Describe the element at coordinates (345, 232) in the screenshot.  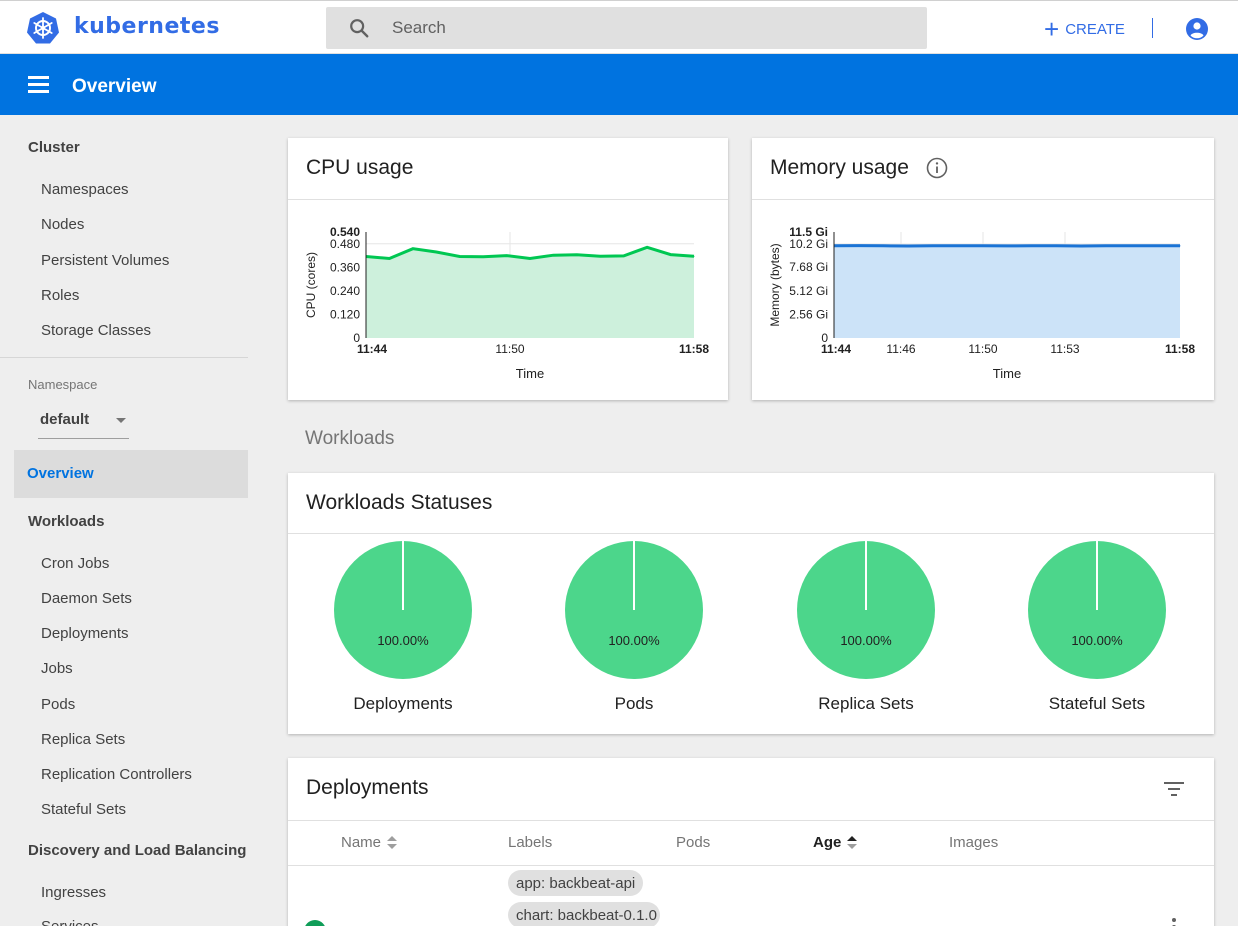
I see `y-tick-label: 0.540` at that location.